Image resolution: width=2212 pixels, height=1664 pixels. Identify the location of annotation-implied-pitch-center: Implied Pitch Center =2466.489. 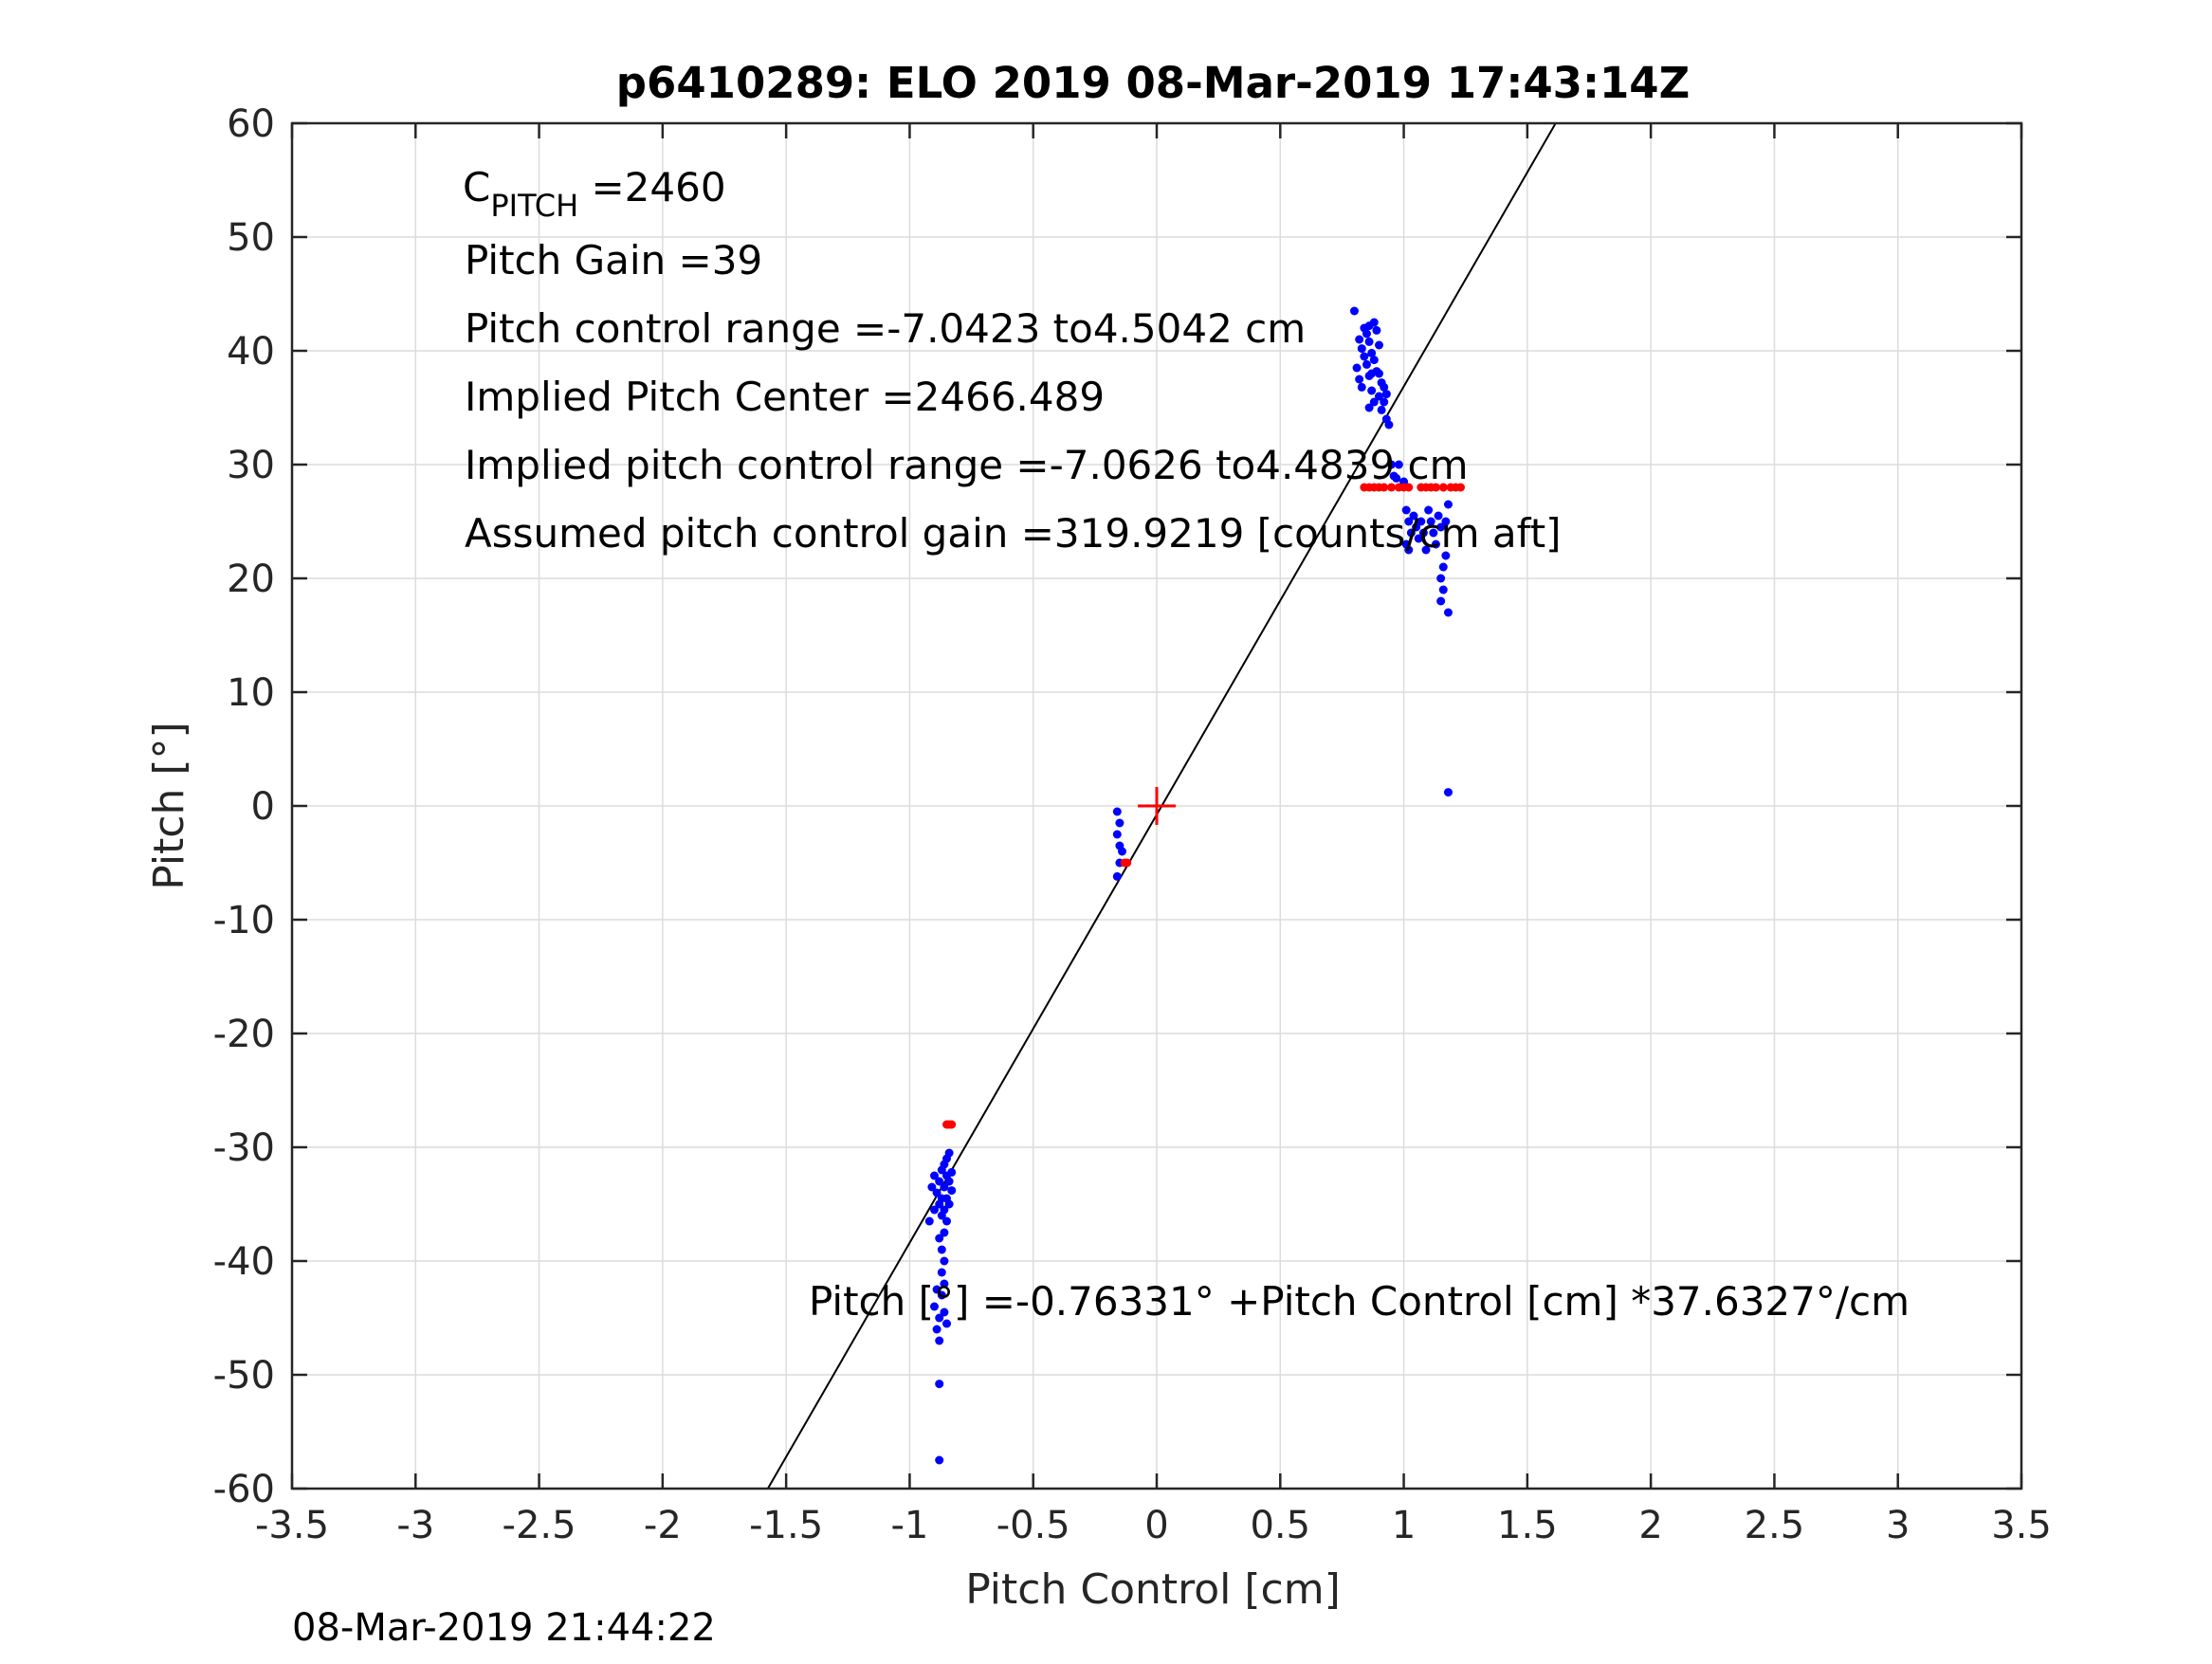
(785, 397).